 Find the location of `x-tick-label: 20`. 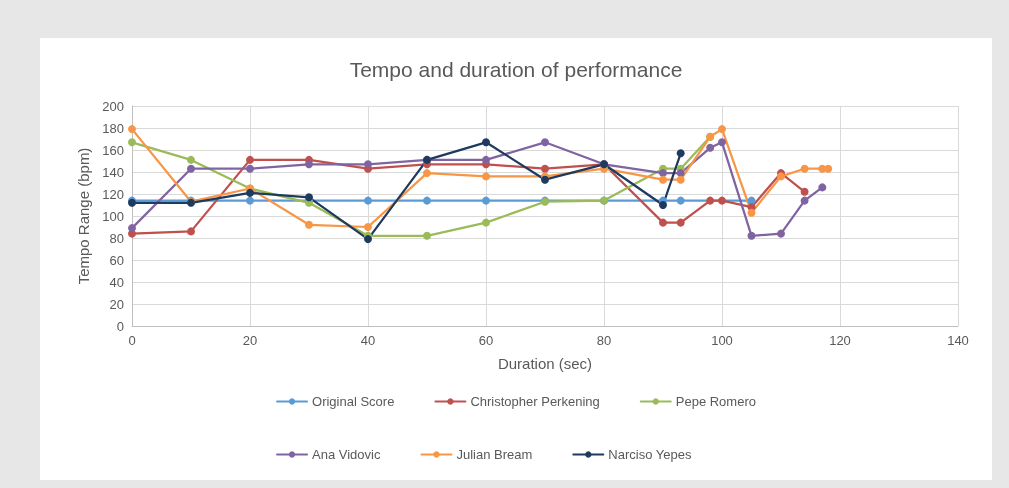

x-tick-label: 20 is located at coordinates (250, 340).